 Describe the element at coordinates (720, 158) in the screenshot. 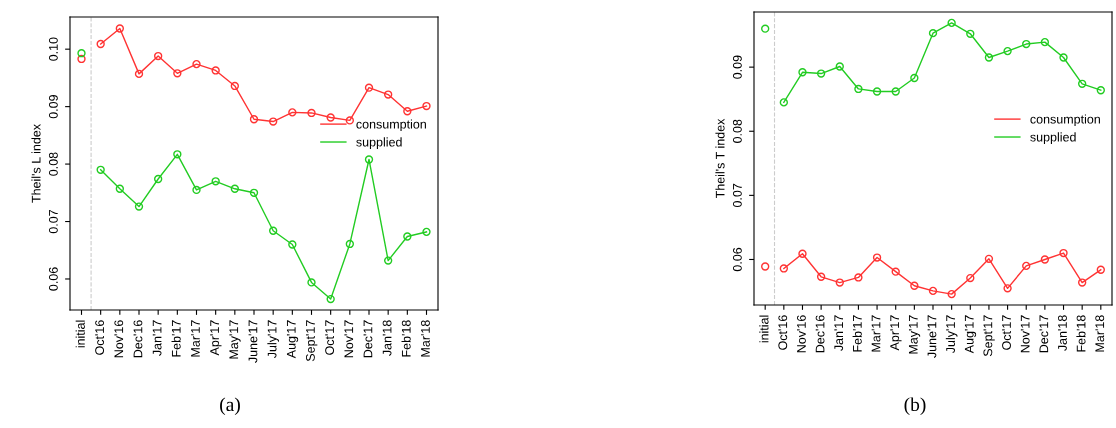

I see `y-axis-title: Theil's T index` at that location.